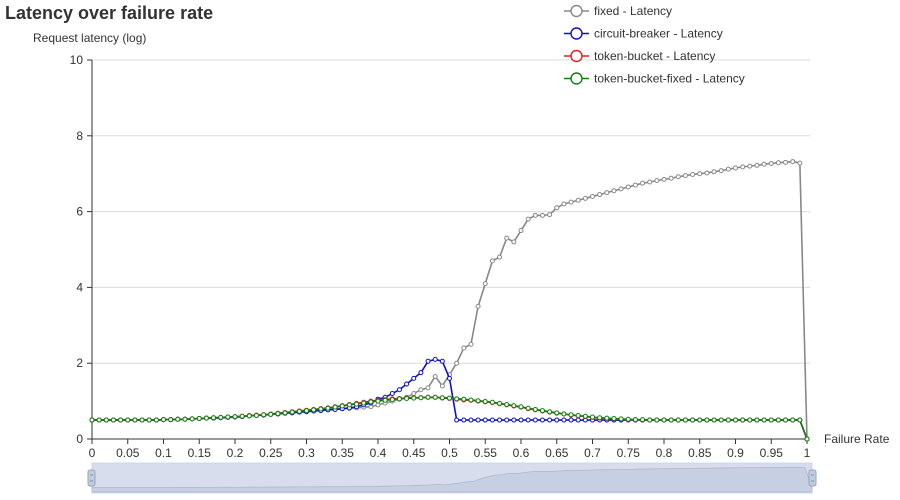 The width and height of the screenshot is (900, 500). What do you see at coordinates (521, 453) in the screenshot?
I see `x-tick-label: 0.6` at bounding box center [521, 453].